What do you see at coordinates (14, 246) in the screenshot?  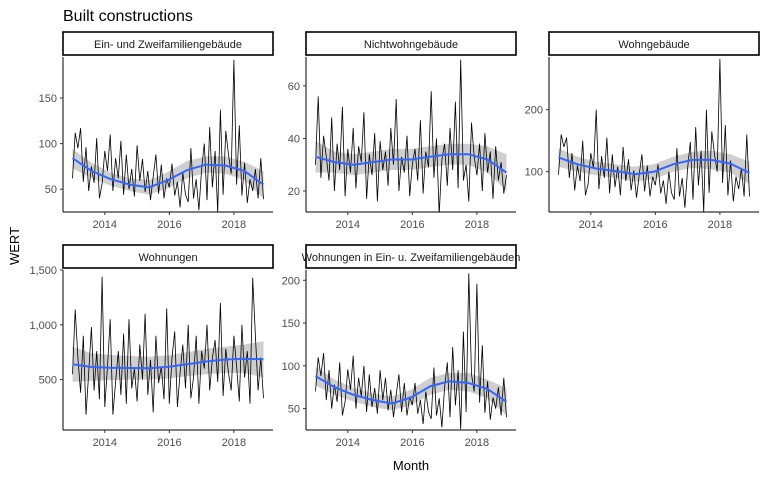 I see `y-axis-title: WERT` at bounding box center [14, 246].